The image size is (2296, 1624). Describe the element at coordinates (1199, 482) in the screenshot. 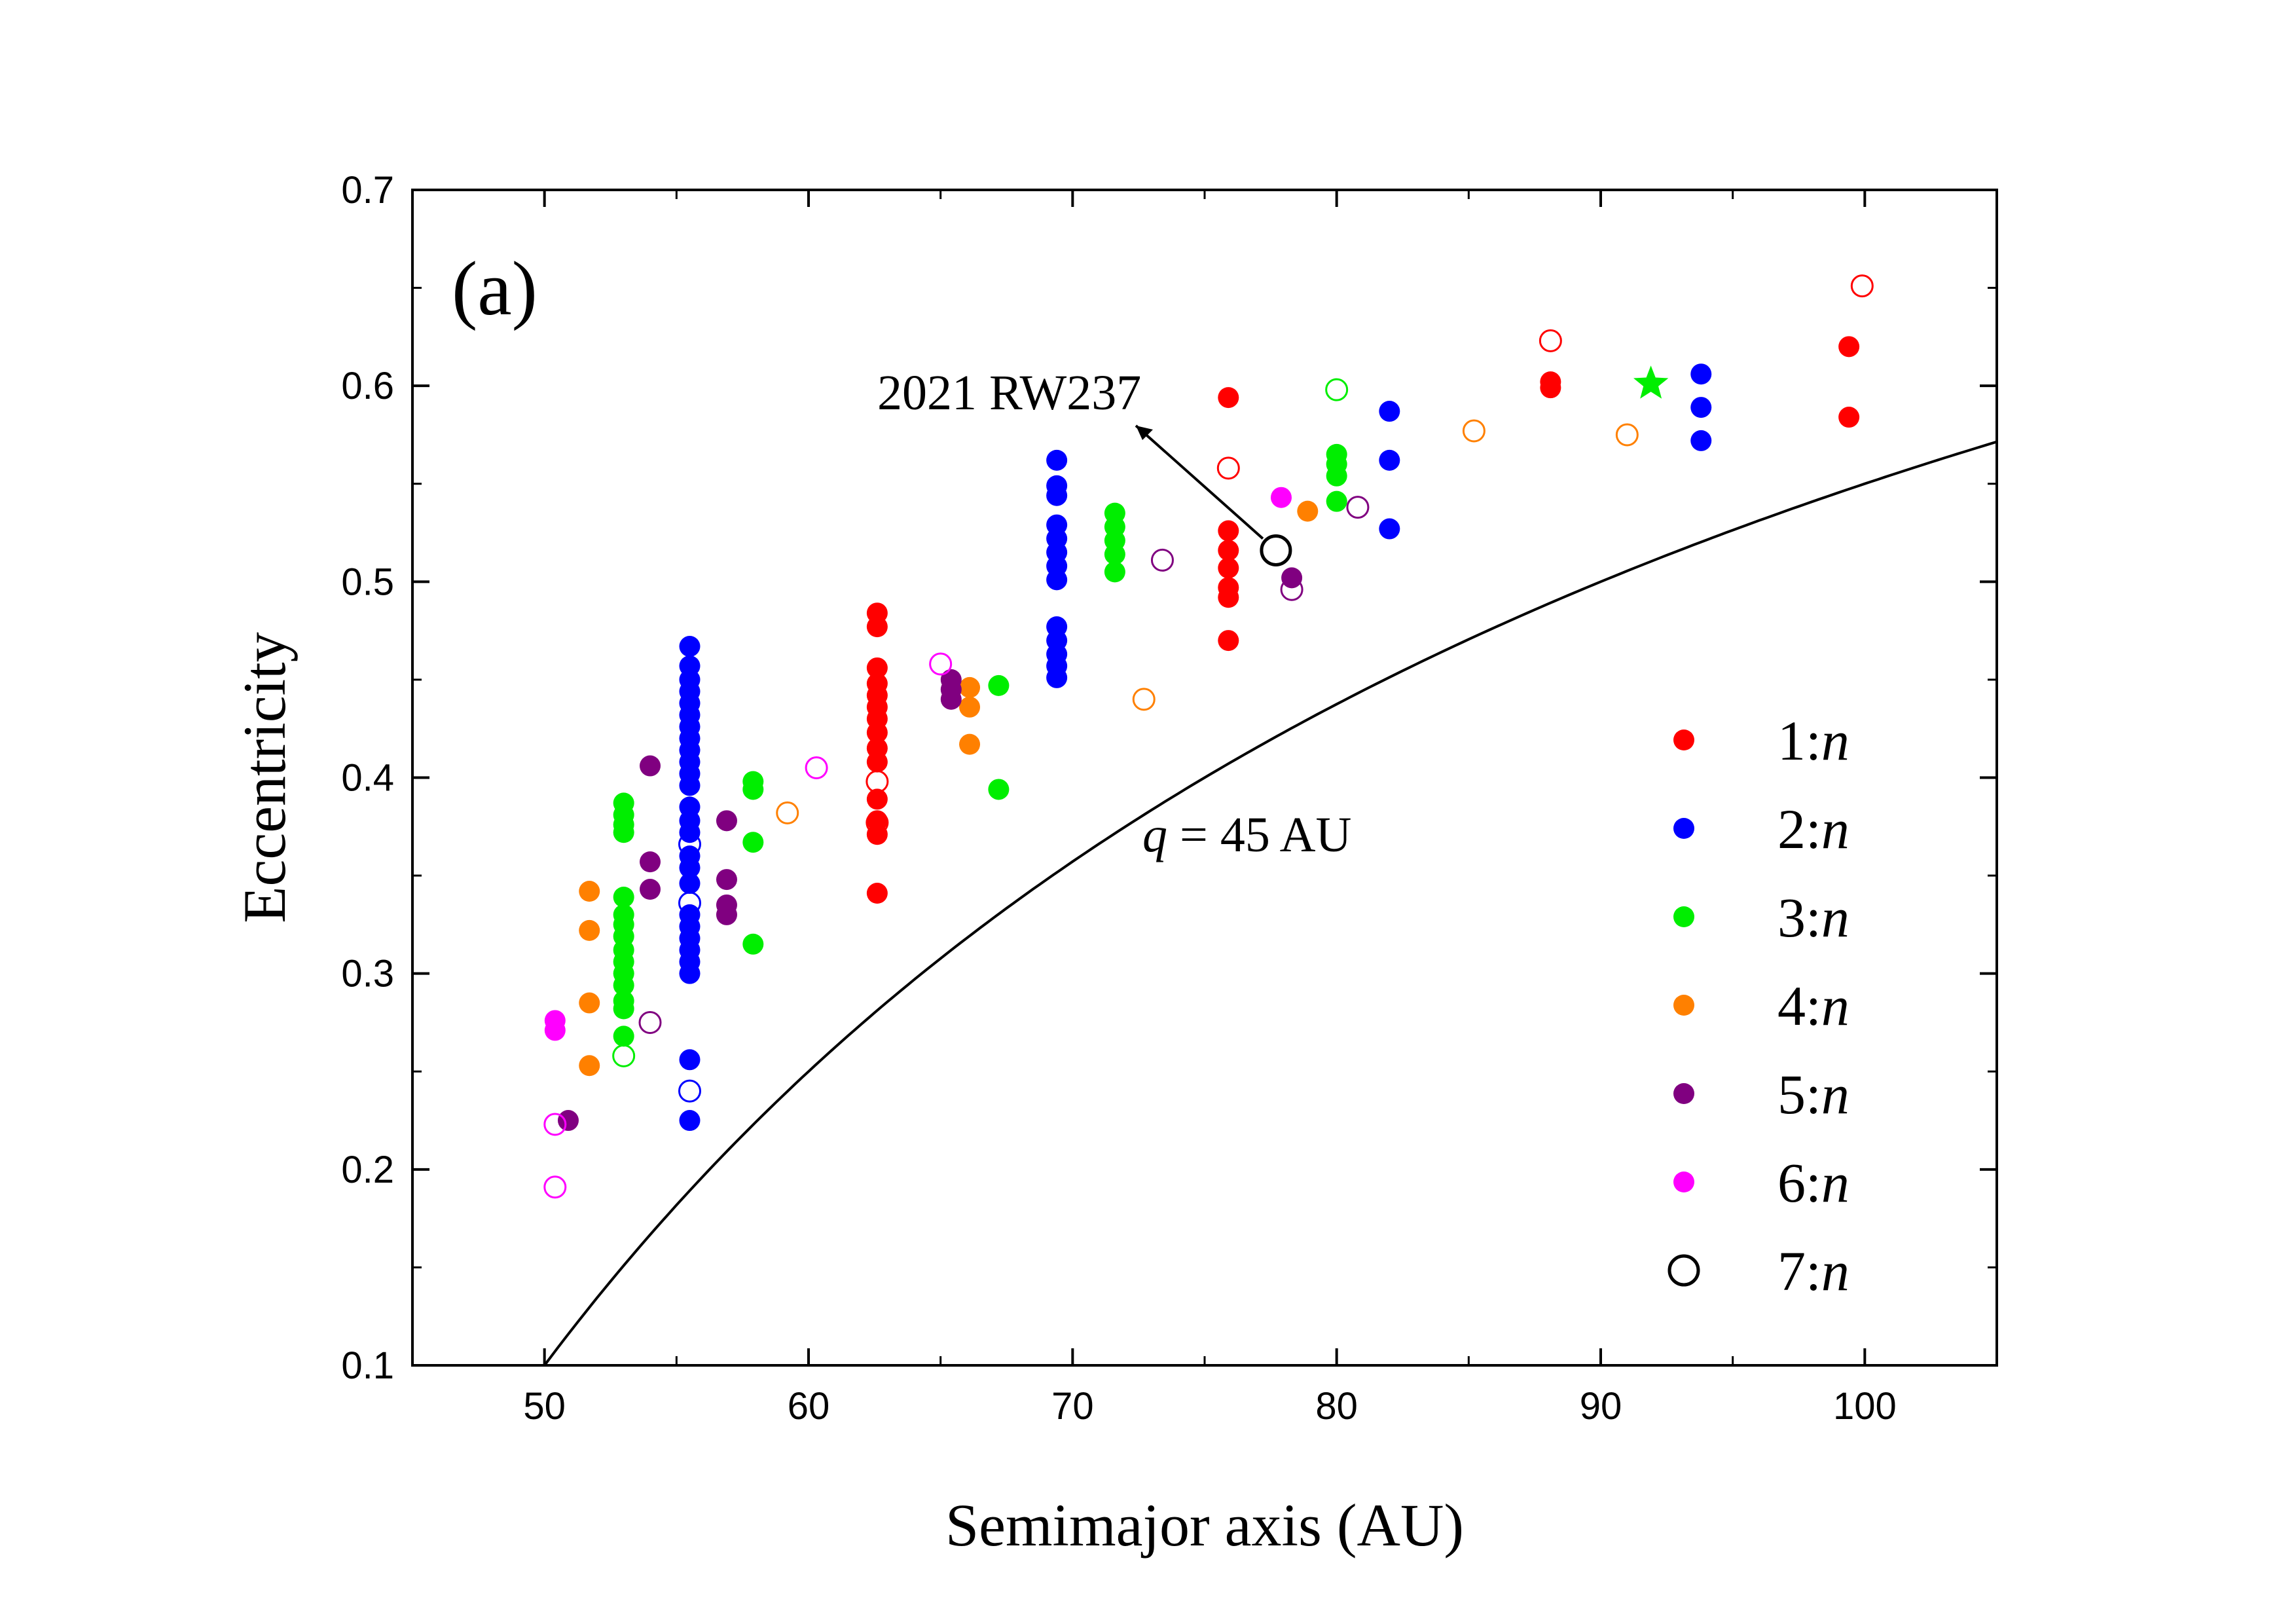

I see `annotation-arrow` at that location.